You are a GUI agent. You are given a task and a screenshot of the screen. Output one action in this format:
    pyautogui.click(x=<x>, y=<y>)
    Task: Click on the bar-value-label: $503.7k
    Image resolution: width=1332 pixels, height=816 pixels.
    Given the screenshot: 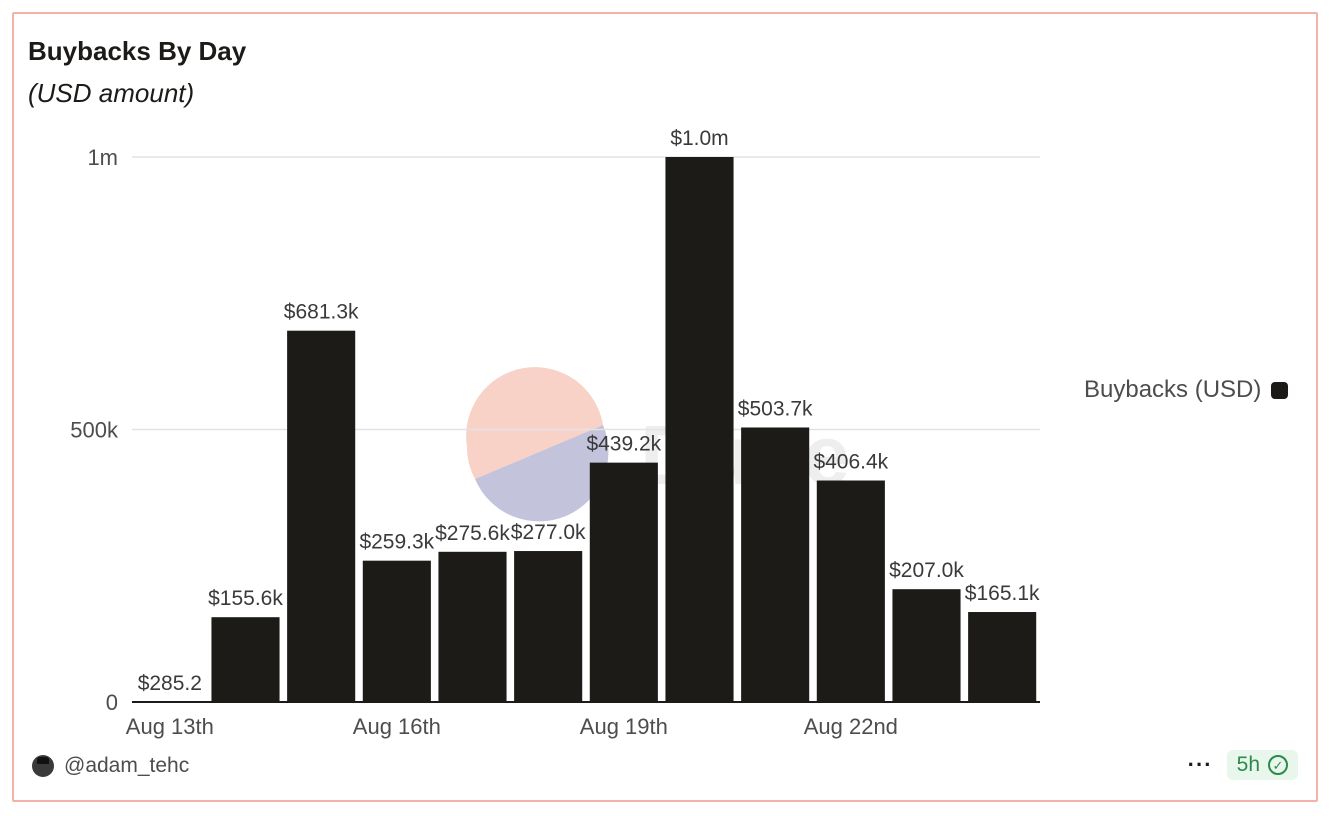 What is the action you would take?
    pyautogui.click(x=775, y=408)
    